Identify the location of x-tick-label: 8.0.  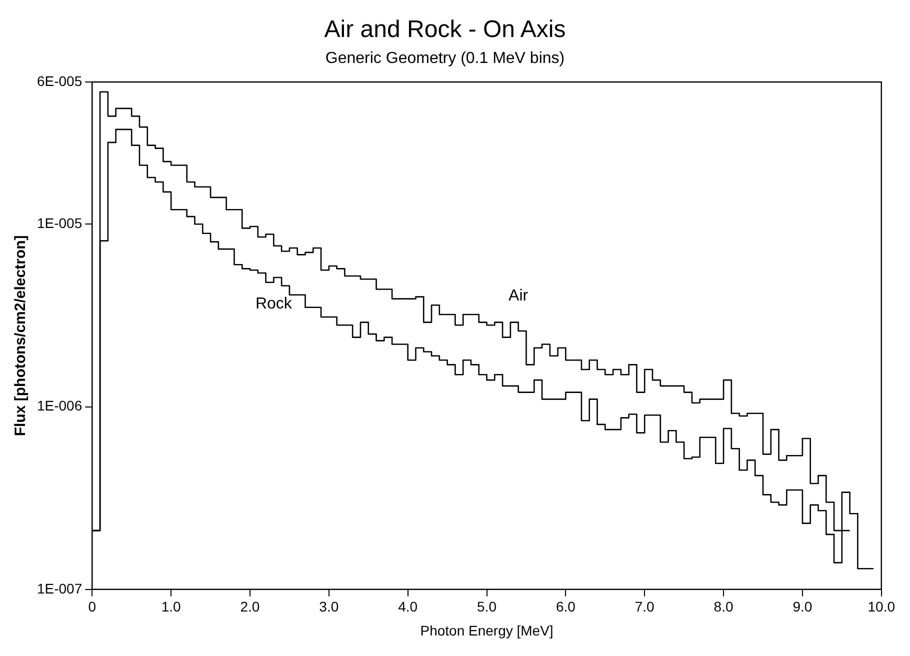
(724, 606).